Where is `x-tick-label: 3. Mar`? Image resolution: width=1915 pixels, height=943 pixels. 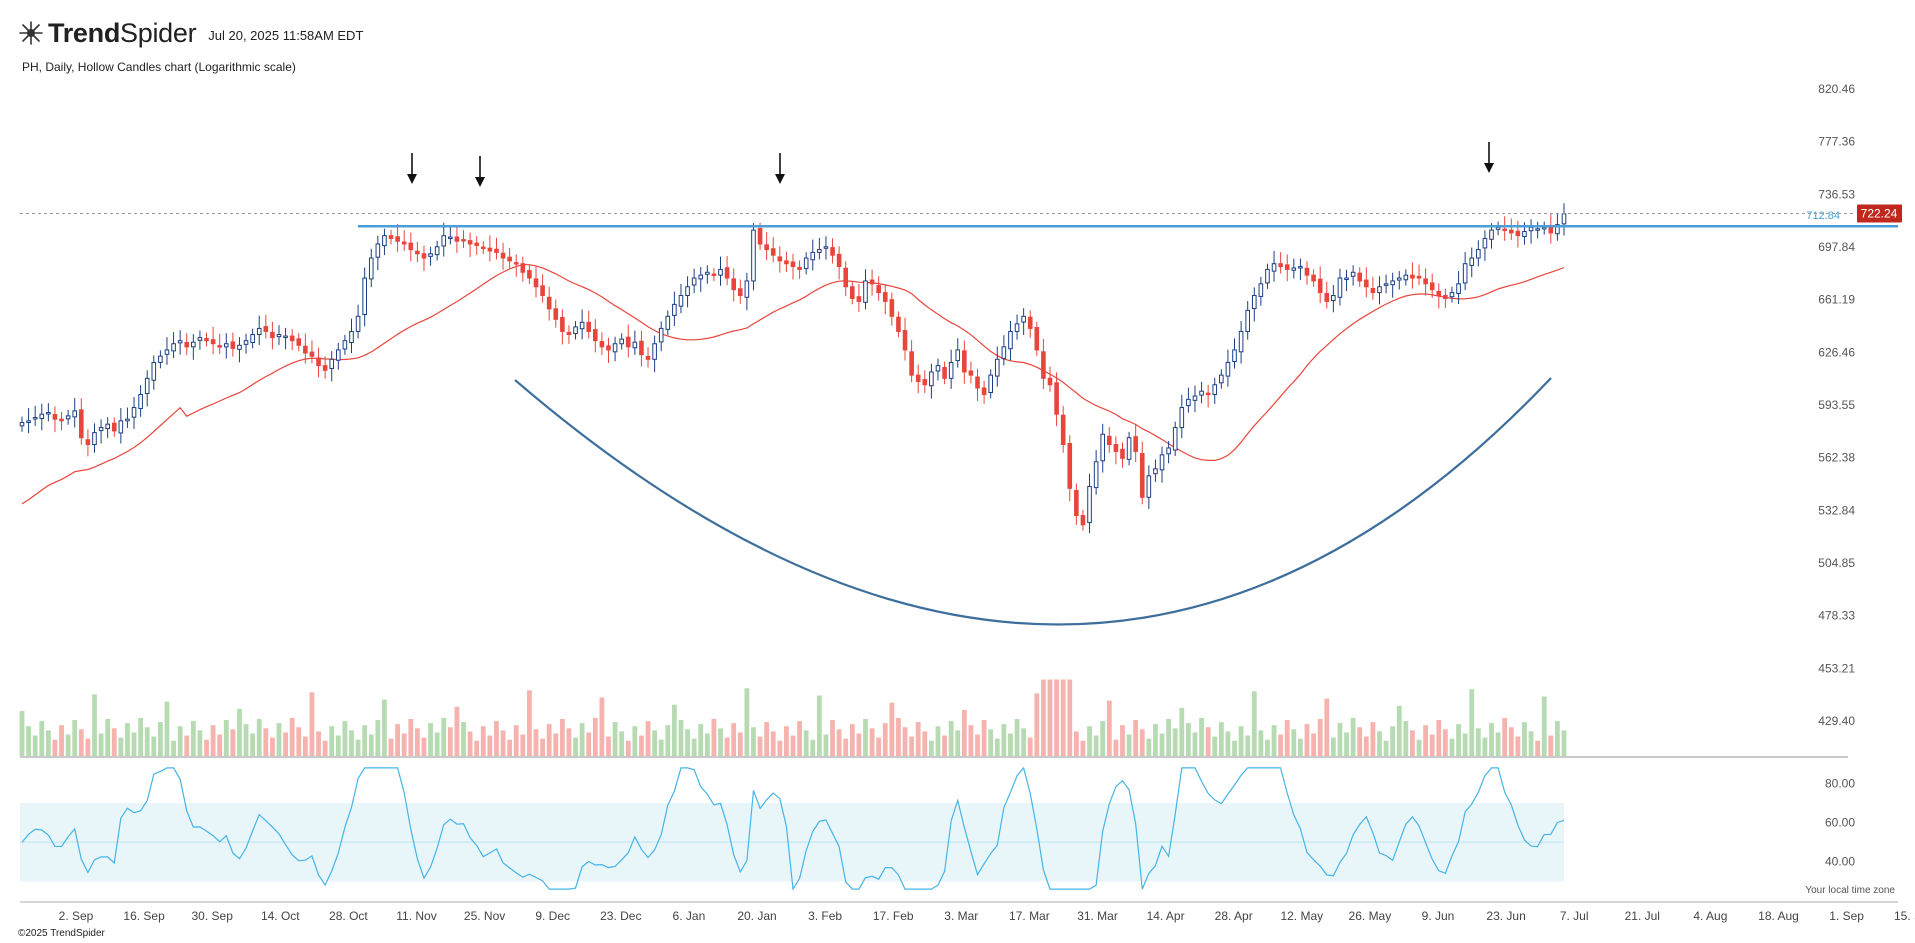
x-tick-label: 3. Mar is located at coordinates (961, 916).